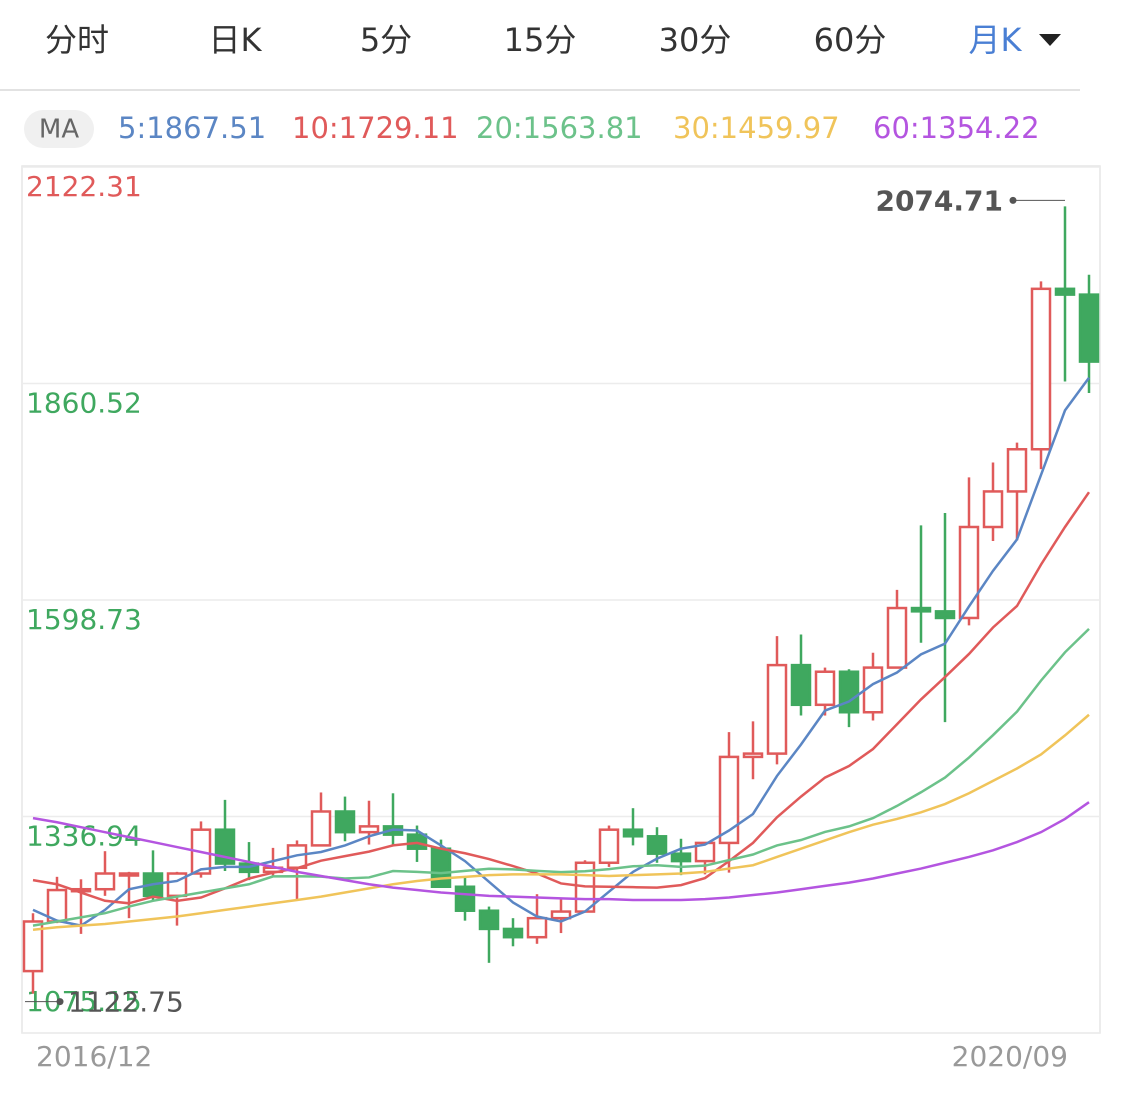 Image resolution: width=1125 pixels, height=1094 pixels. Describe the element at coordinates (84, 186) in the screenshot. I see `y-tick-label: 2122.31` at that location.